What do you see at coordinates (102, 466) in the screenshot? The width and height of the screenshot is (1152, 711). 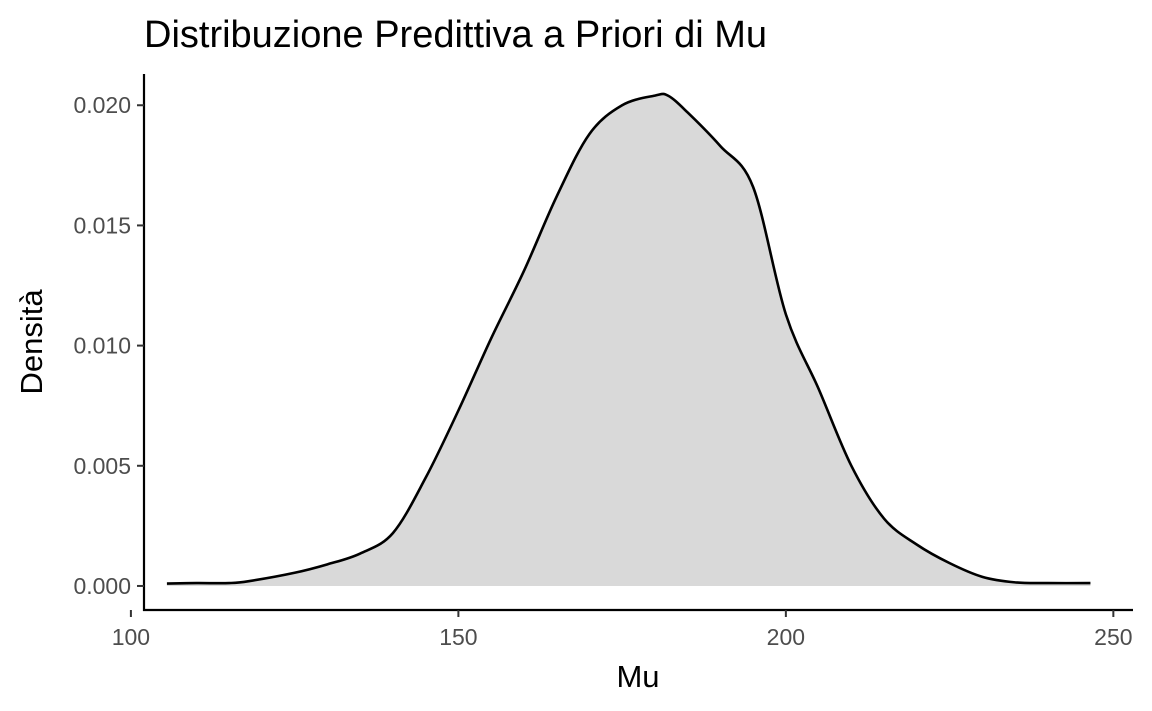 I see `y-tick-label: 0.005` at bounding box center [102, 466].